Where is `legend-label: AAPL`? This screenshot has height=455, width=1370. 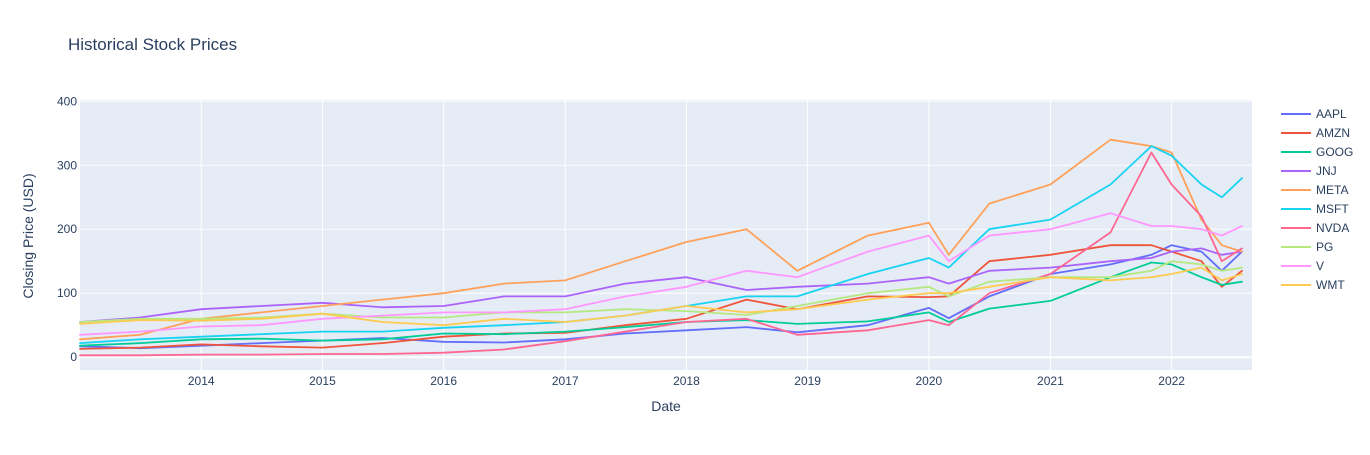
legend-label: AAPL is located at coordinates (1331, 114).